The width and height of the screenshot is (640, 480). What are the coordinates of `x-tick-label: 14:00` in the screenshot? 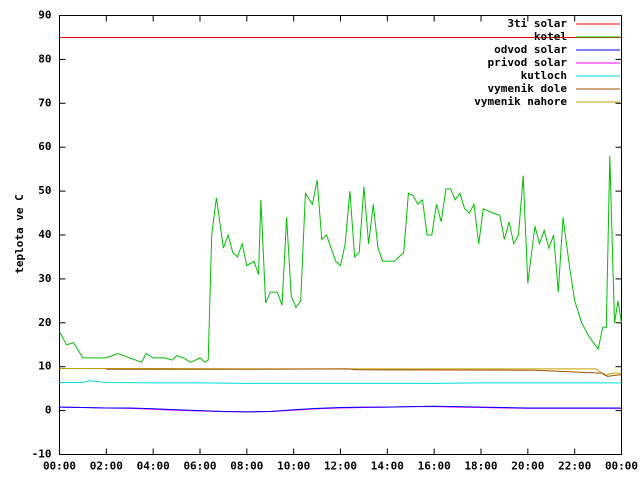 It's located at (387, 466).